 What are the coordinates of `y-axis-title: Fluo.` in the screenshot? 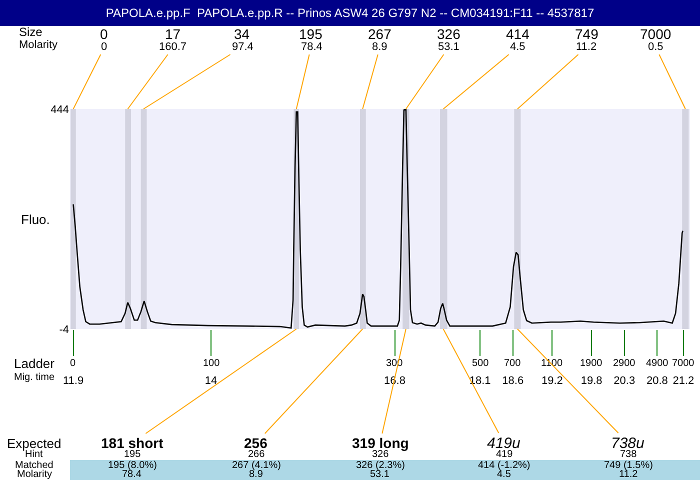 It's located at (35, 219).